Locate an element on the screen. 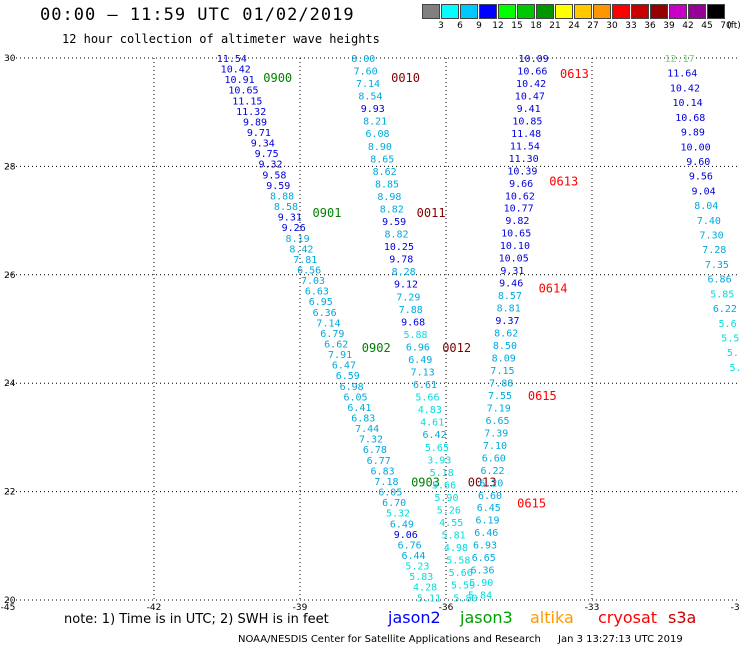 This screenshot has height=650, width=740. time-label: 0615 is located at coordinates (542, 396).